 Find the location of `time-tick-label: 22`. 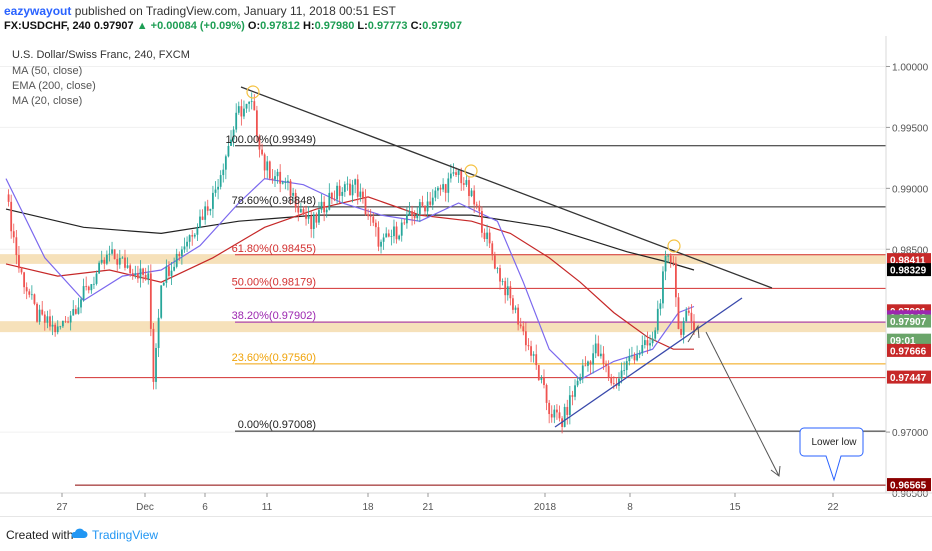

time-tick-label: 22 is located at coordinates (833, 507).